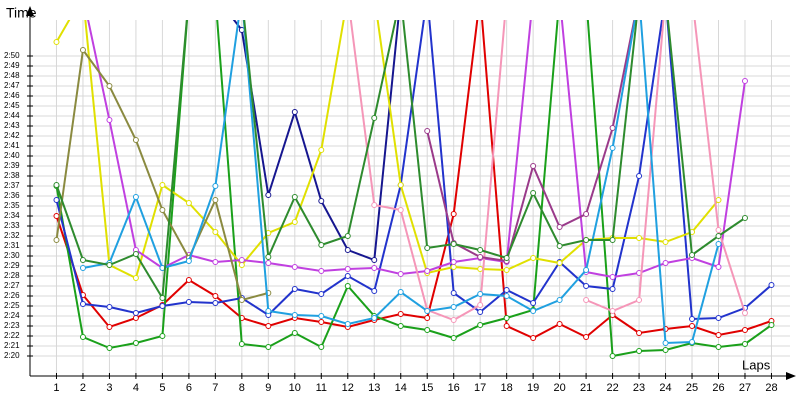  I want to click on x-tick-label: 11, so click(321, 388).